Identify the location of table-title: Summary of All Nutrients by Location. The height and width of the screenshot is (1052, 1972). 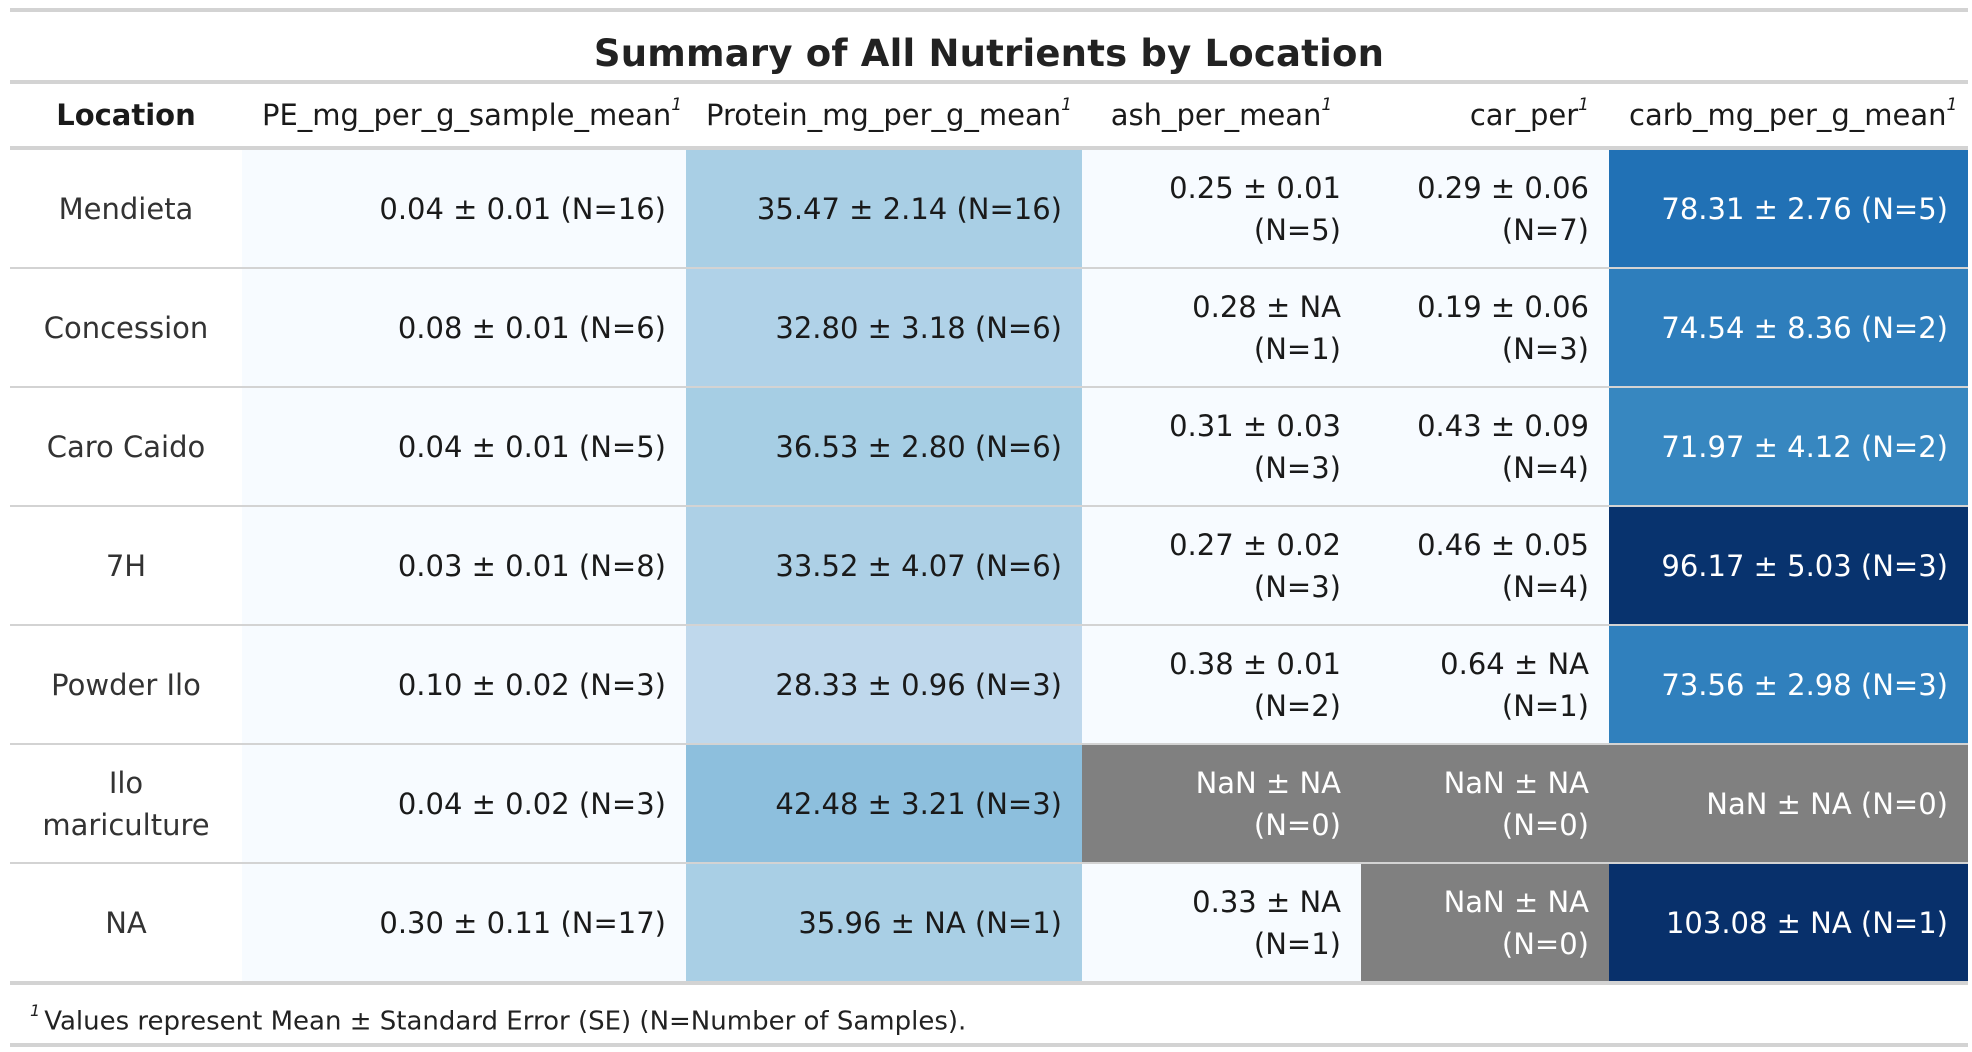
(989, 53).